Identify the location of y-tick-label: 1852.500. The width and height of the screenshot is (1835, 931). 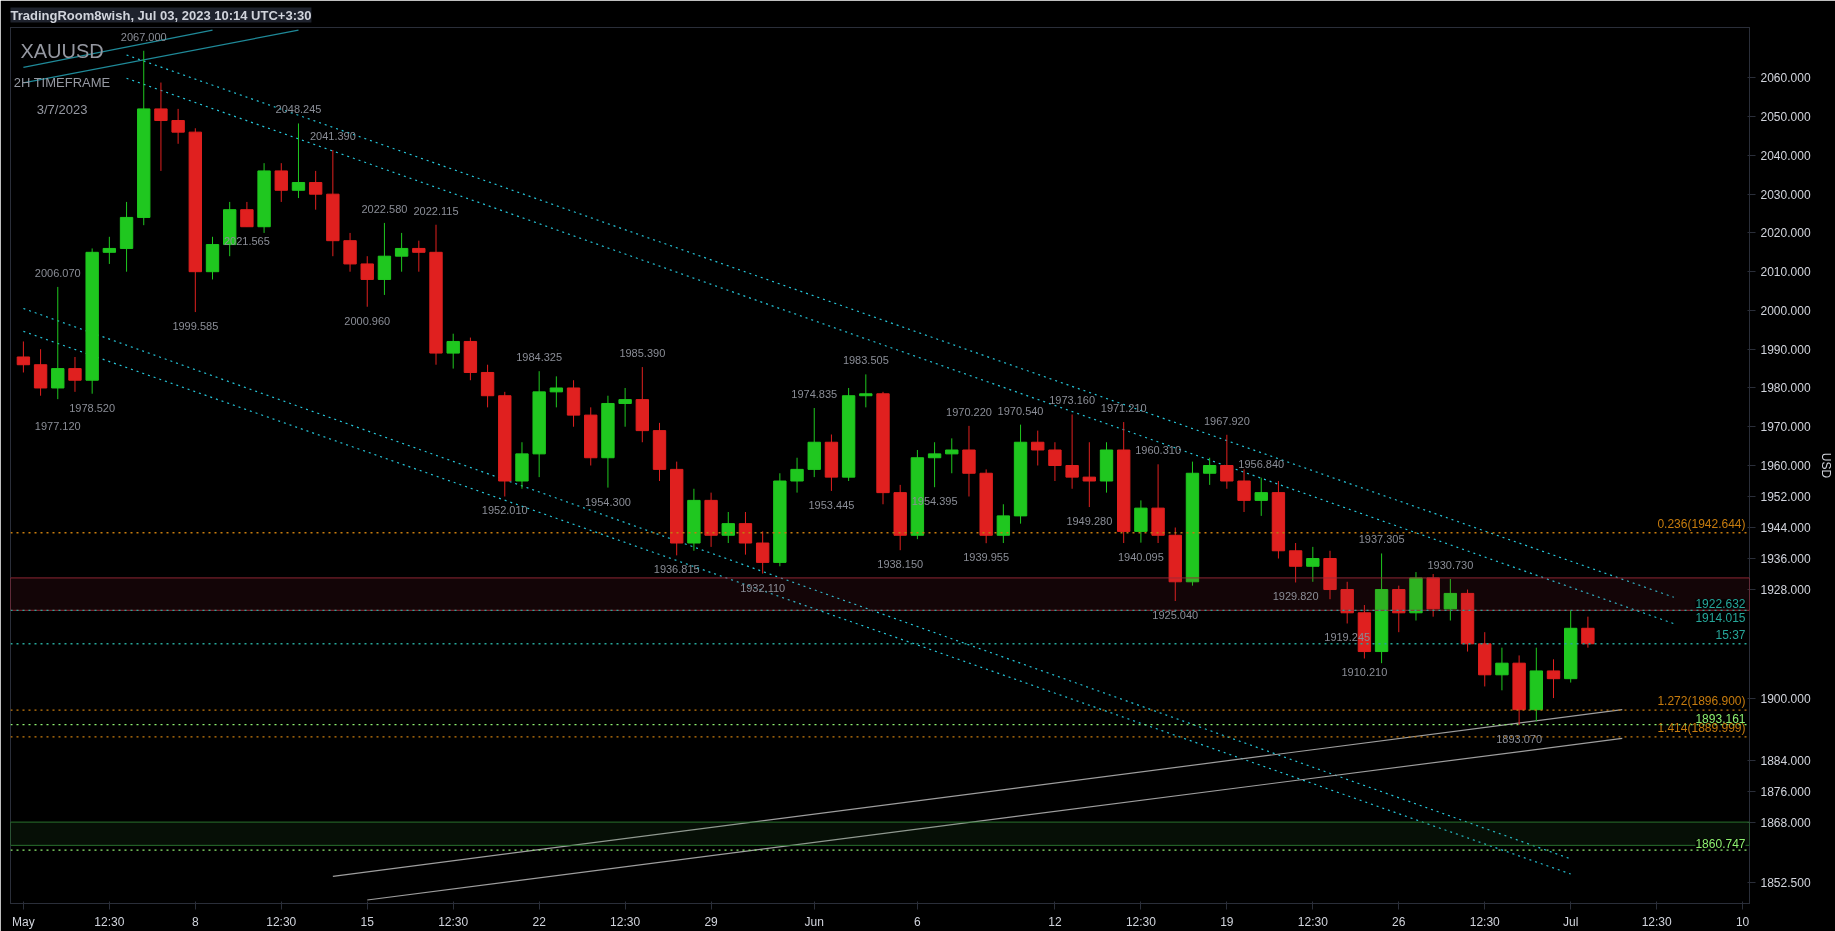
(1785, 882).